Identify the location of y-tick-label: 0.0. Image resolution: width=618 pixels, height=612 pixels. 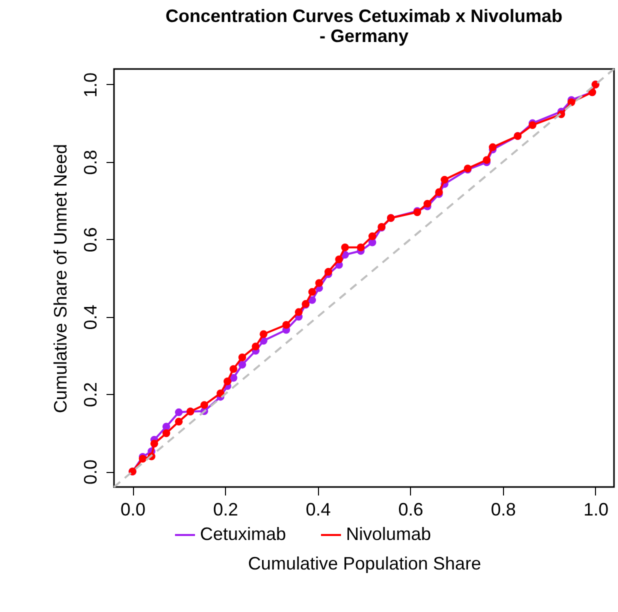
(90, 472).